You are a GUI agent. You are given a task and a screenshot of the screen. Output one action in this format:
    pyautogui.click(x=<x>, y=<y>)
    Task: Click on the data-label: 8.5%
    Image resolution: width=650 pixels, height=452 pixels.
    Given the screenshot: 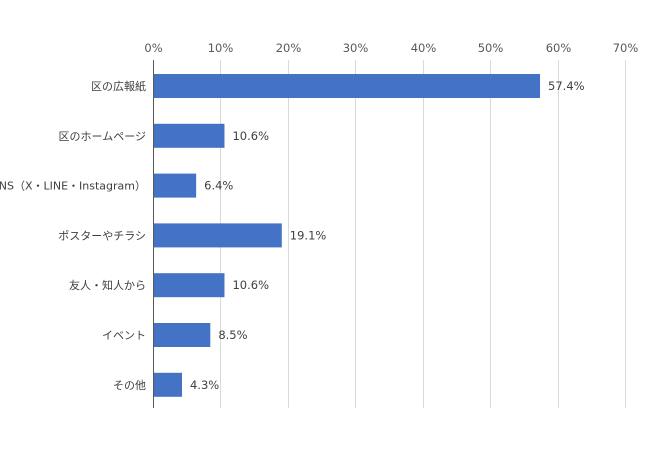 What is the action you would take?
    pyautogui.click(x=232, y=335)
    